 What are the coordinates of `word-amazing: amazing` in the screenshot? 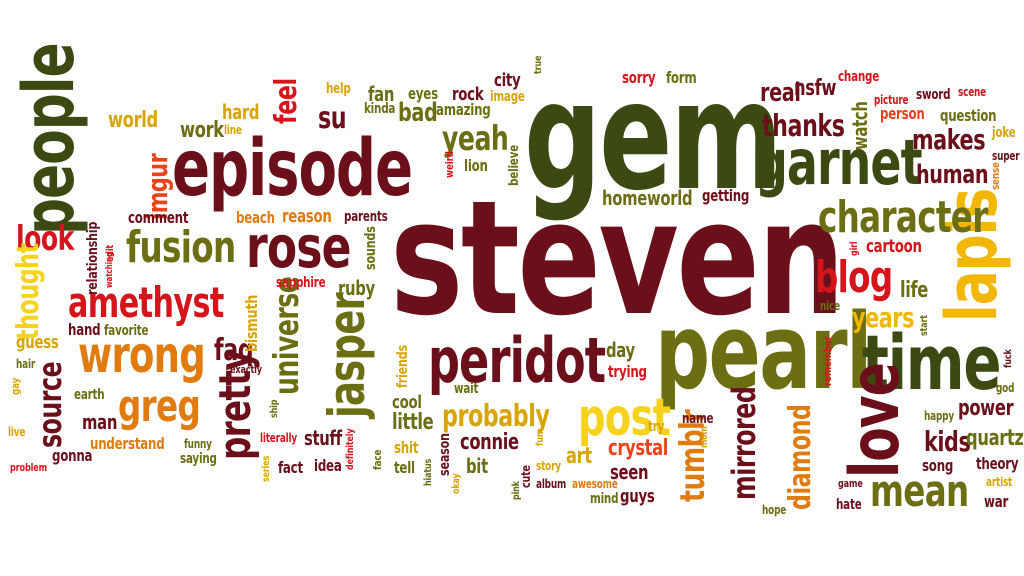 It's located at (463, 109).